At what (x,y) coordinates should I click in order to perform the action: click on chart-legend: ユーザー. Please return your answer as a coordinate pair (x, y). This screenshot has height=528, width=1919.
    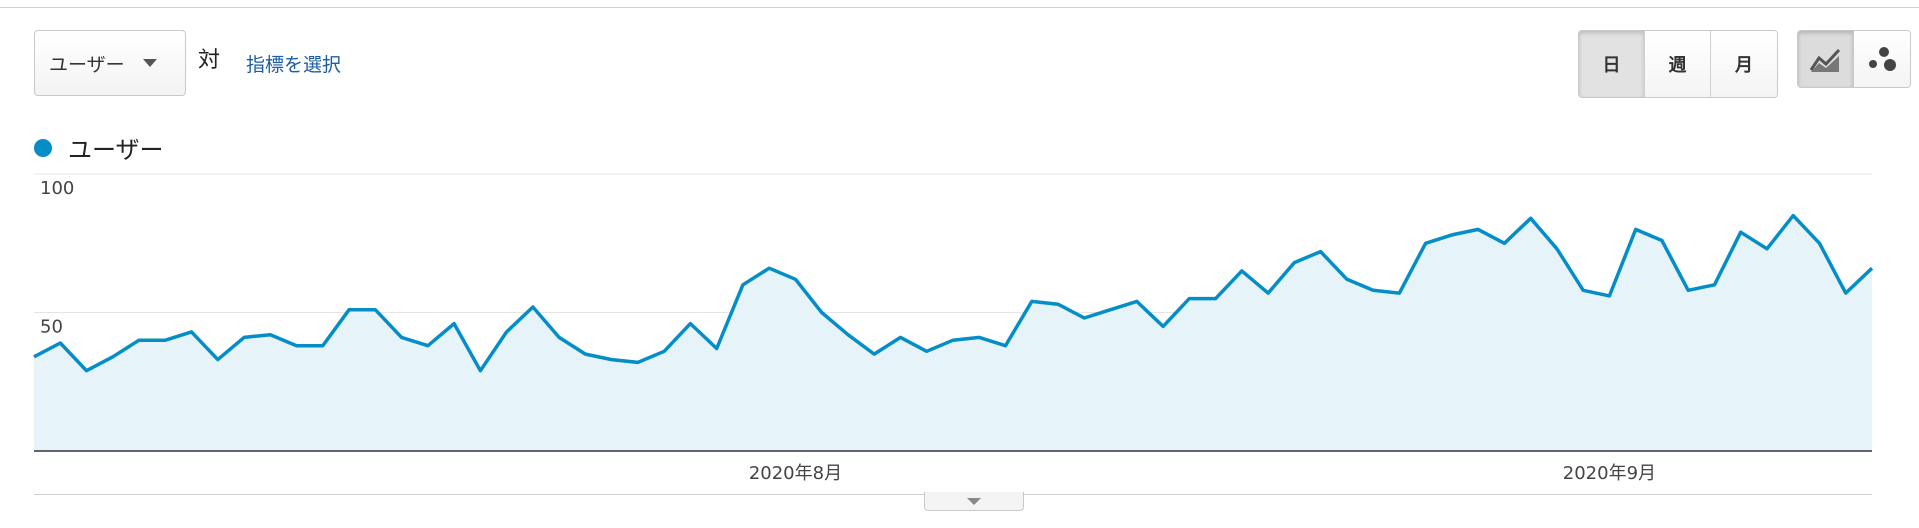
    Looking at the image, I should click on (99, 147).